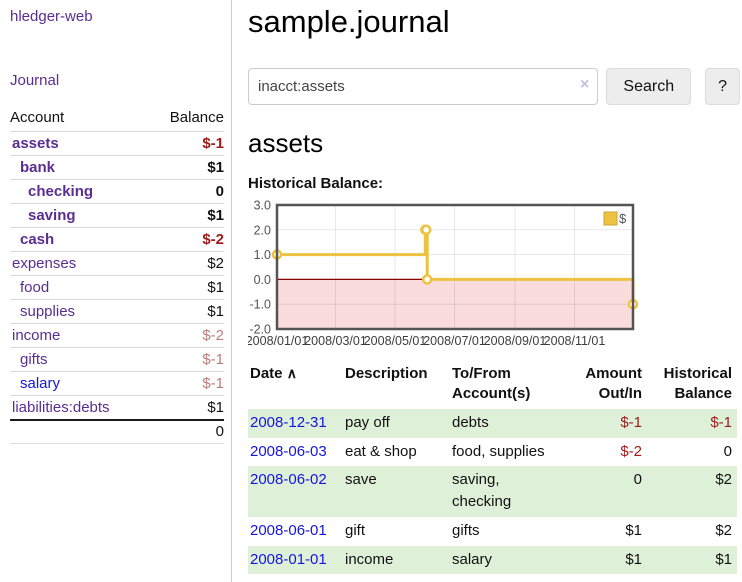 The width and height of the screenshot is (742, 582). Describe the element at coordinates (117, 432) in the screenshot. I see `accounts-total-row: 0` at that location.